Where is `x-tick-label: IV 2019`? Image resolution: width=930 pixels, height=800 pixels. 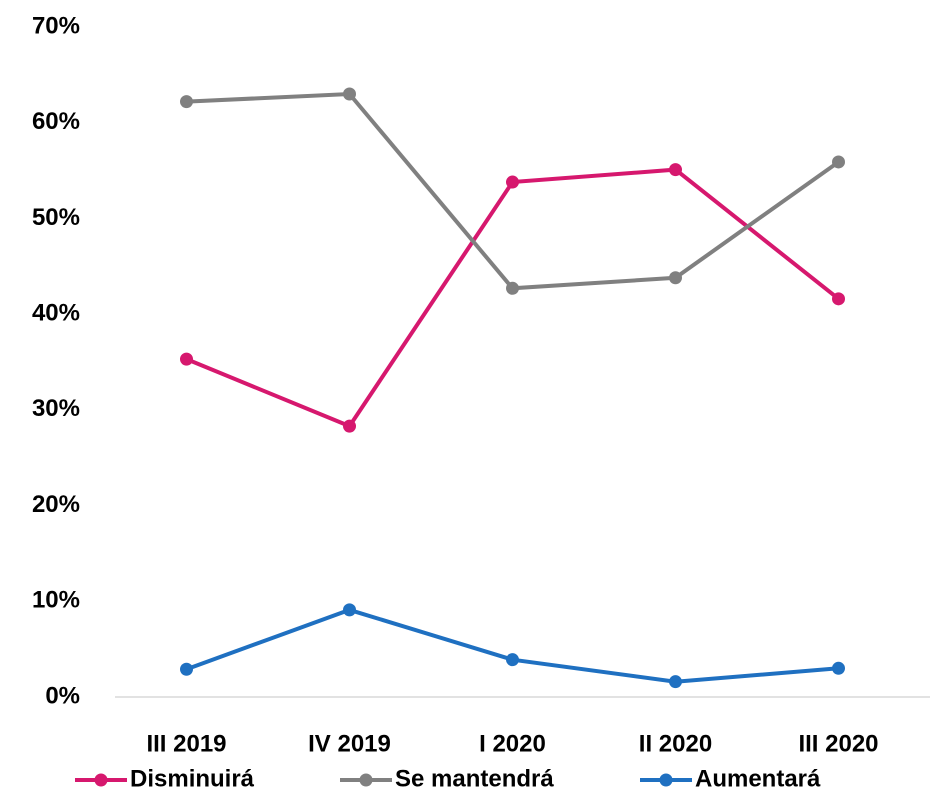 x-tick-label: IV 2019 is located at coordinates (349, 743).